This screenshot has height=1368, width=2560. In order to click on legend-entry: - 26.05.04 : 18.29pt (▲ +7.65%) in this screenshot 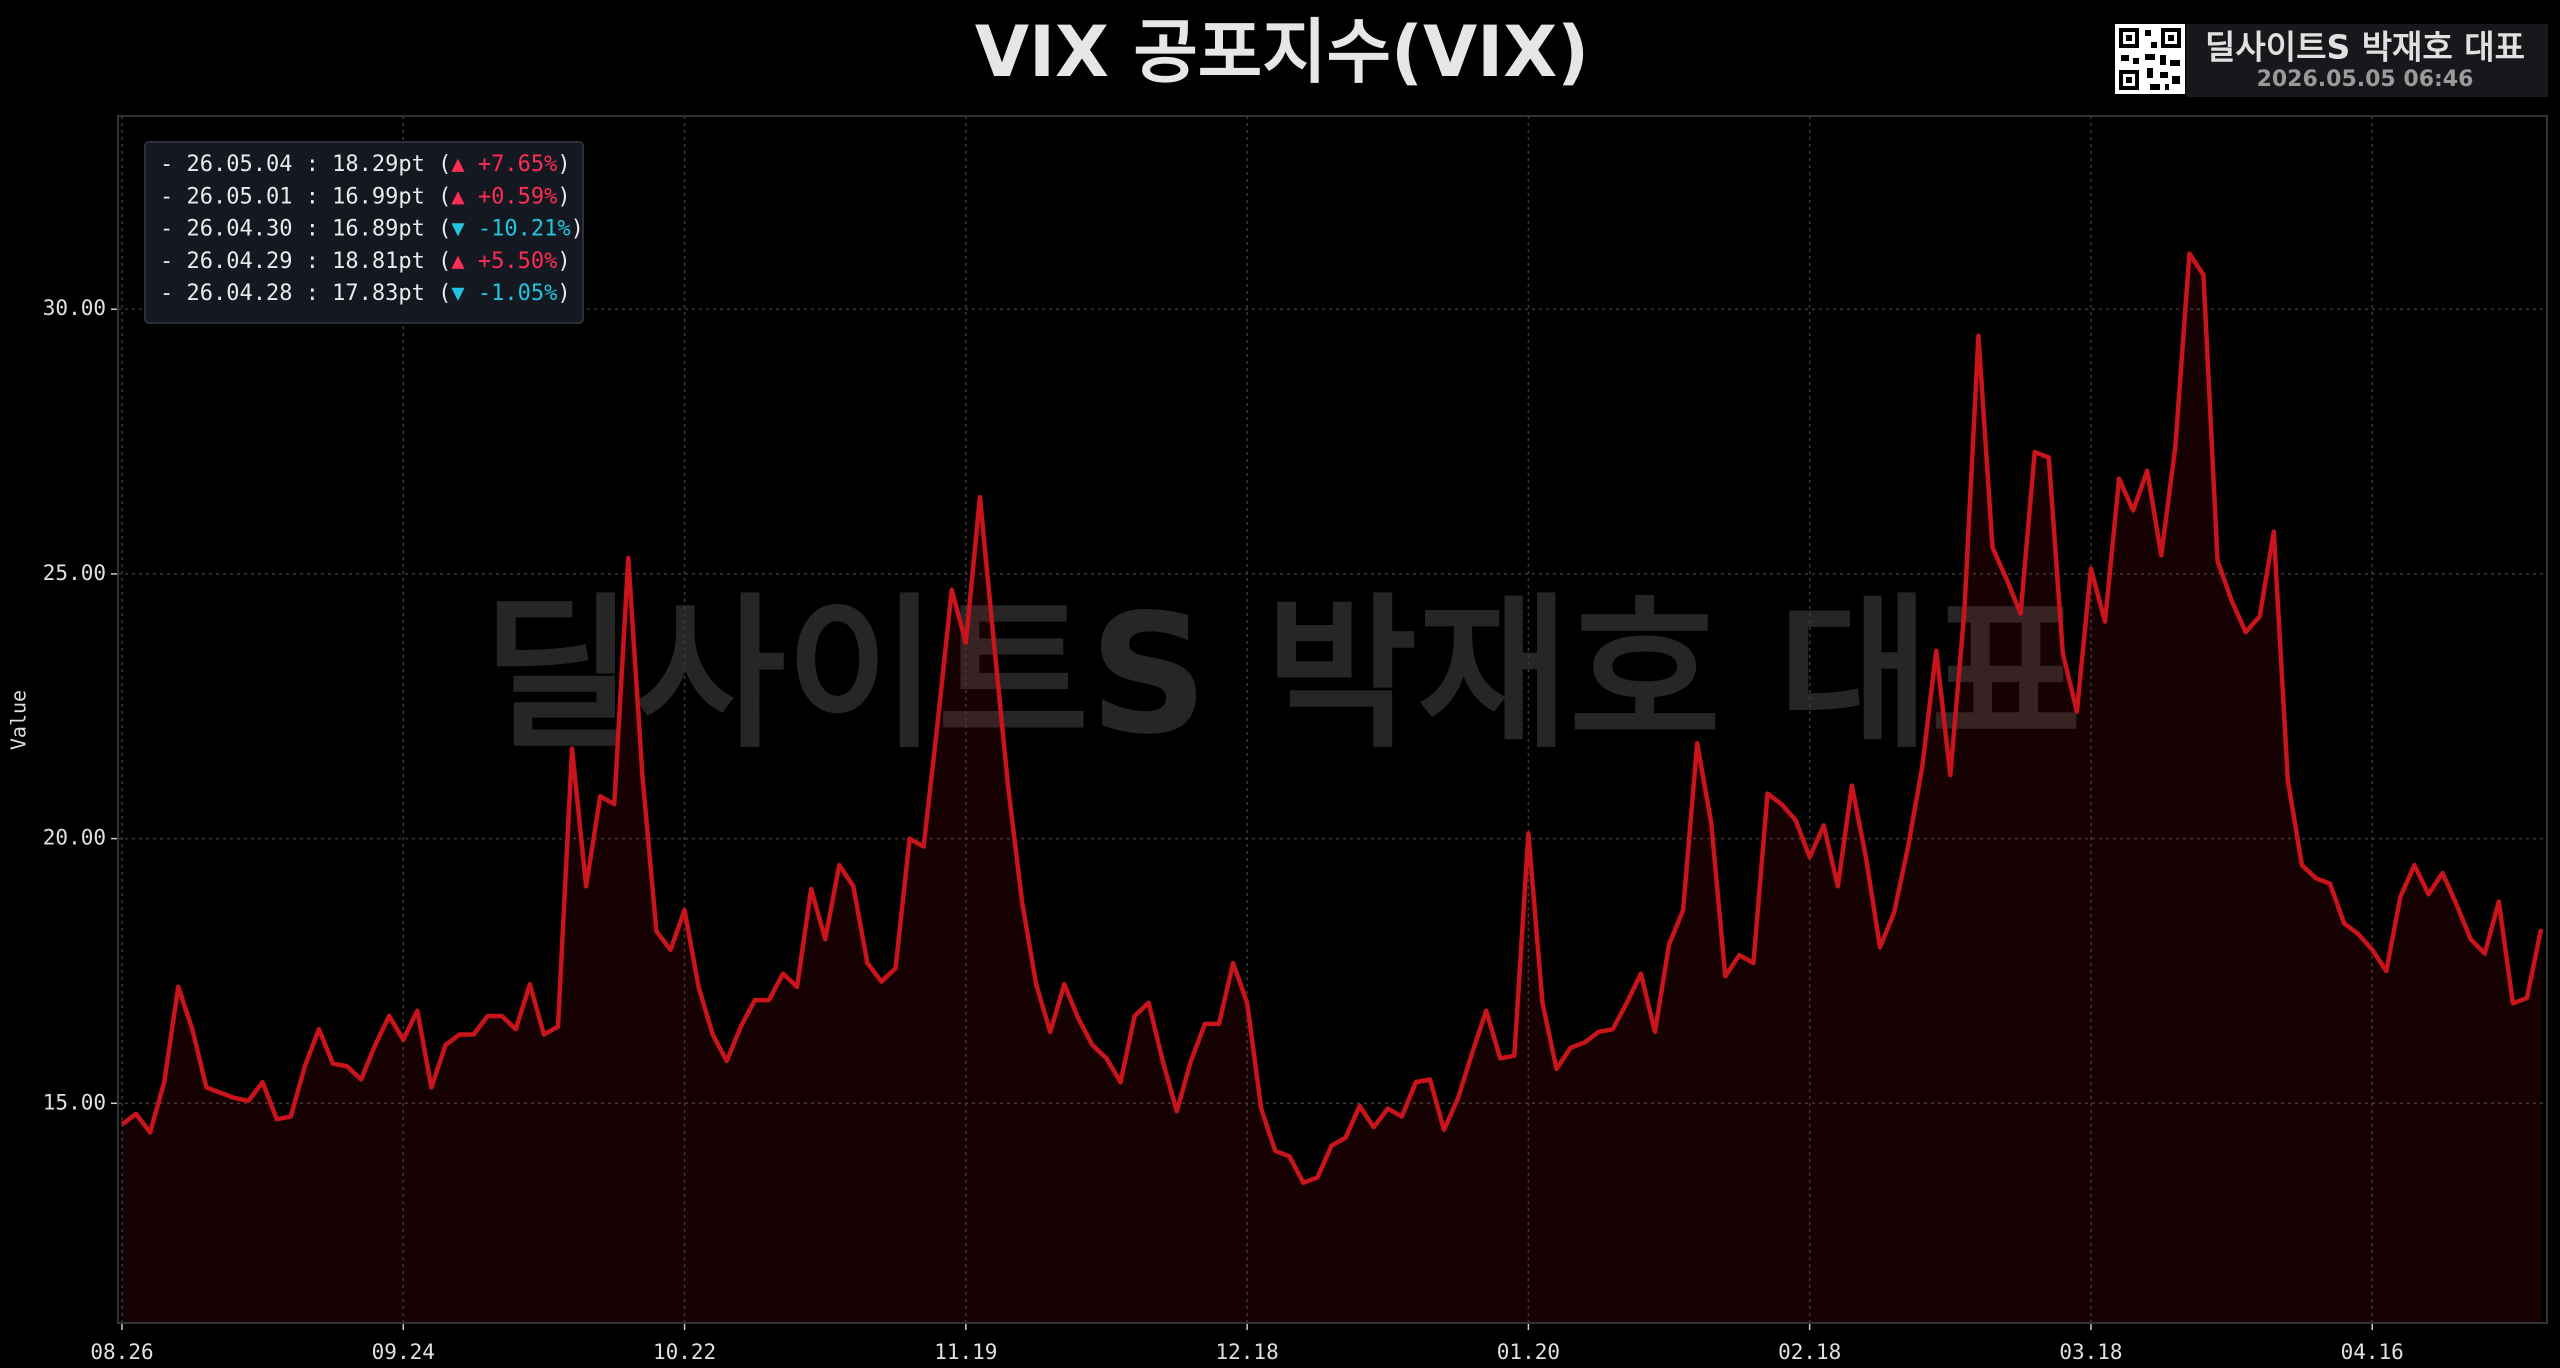, I will do `click(365, 164)`.